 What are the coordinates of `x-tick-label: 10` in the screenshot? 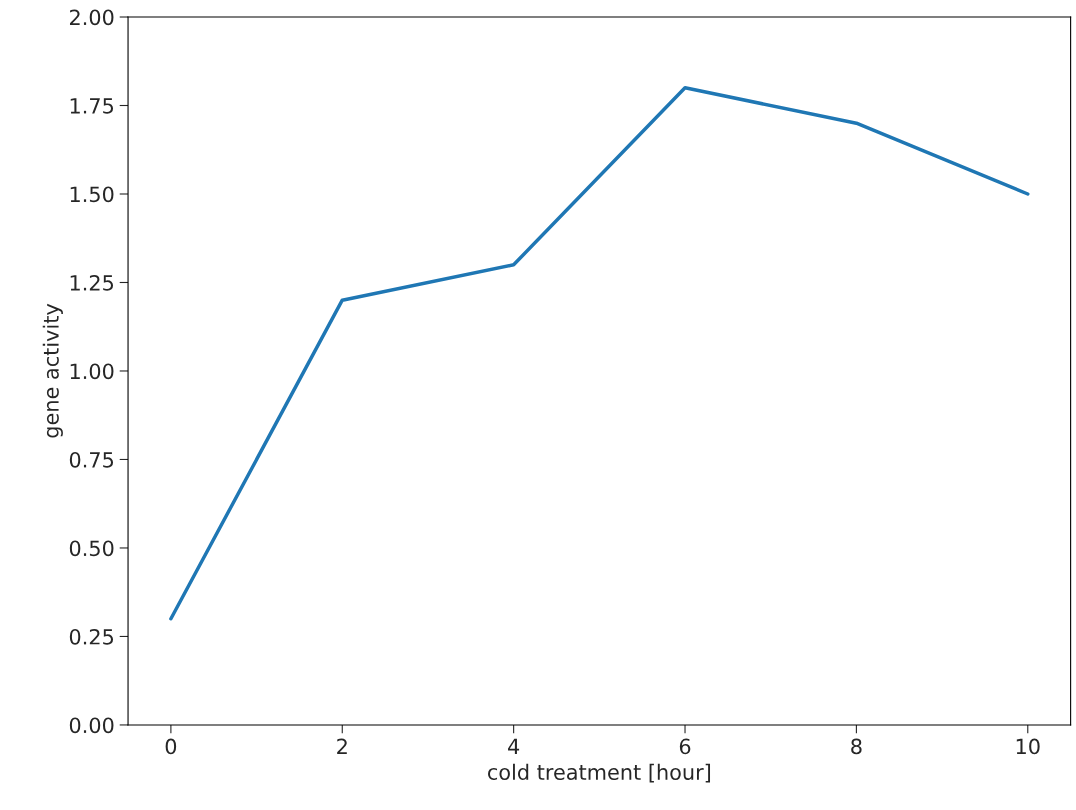 It's located at (1028, 746).